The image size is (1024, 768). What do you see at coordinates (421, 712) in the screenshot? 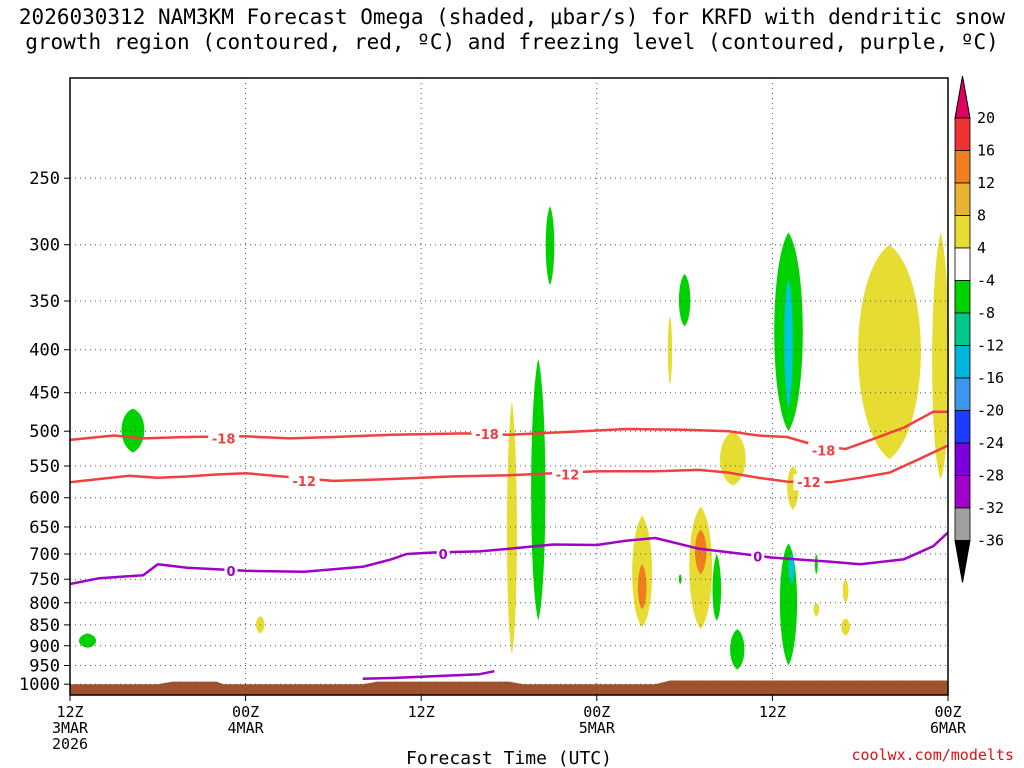
I see `x-tick-label-24-1: 12Z` at bounding box center [421, 712].